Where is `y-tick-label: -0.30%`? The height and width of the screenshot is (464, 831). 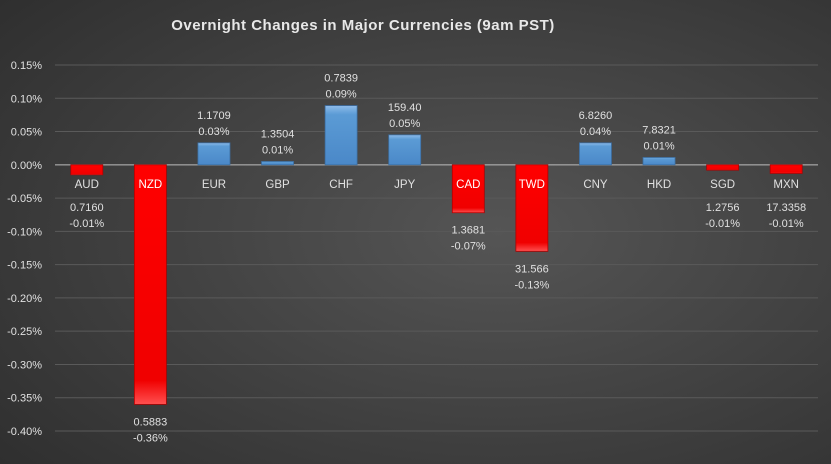 y-tick-label: -0.30% is located at coordinates (24, 365).